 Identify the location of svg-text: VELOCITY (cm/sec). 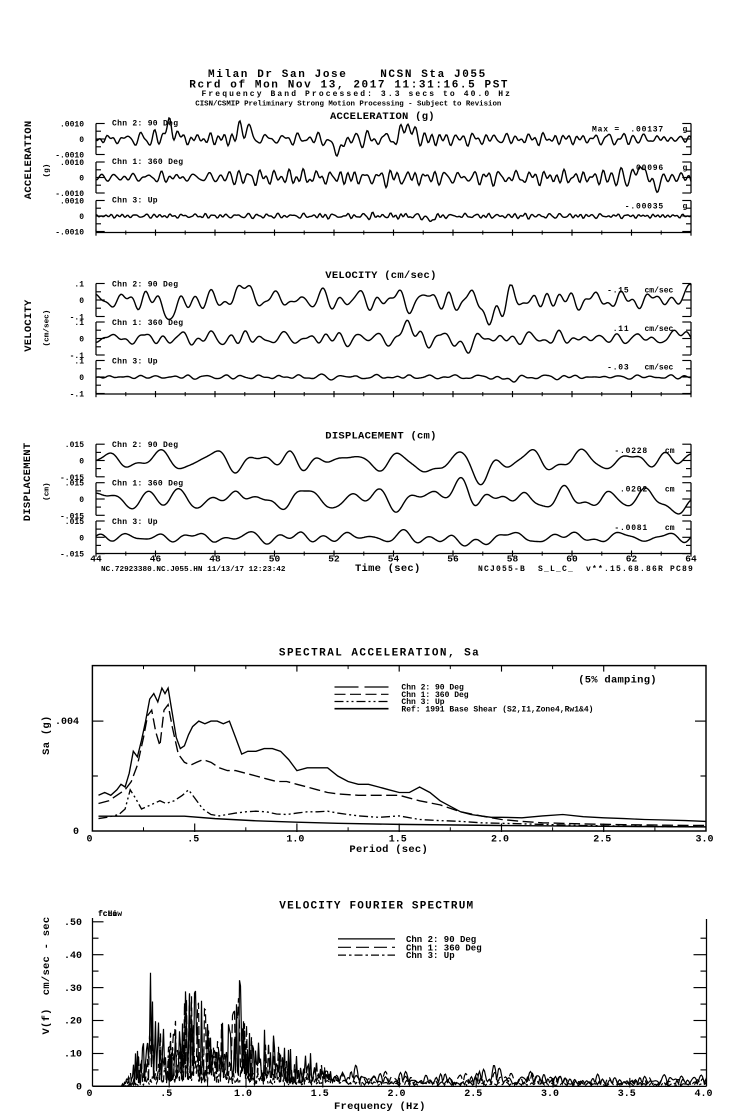
(380, 276).